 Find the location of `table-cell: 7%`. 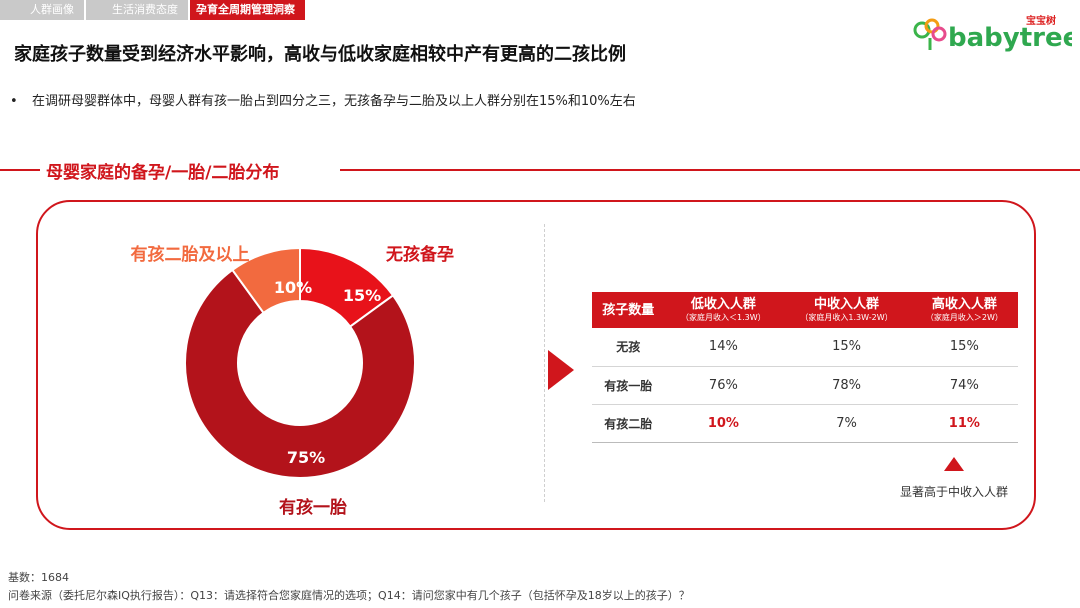

table-cell: 7% is located at coordinates (846, 423).